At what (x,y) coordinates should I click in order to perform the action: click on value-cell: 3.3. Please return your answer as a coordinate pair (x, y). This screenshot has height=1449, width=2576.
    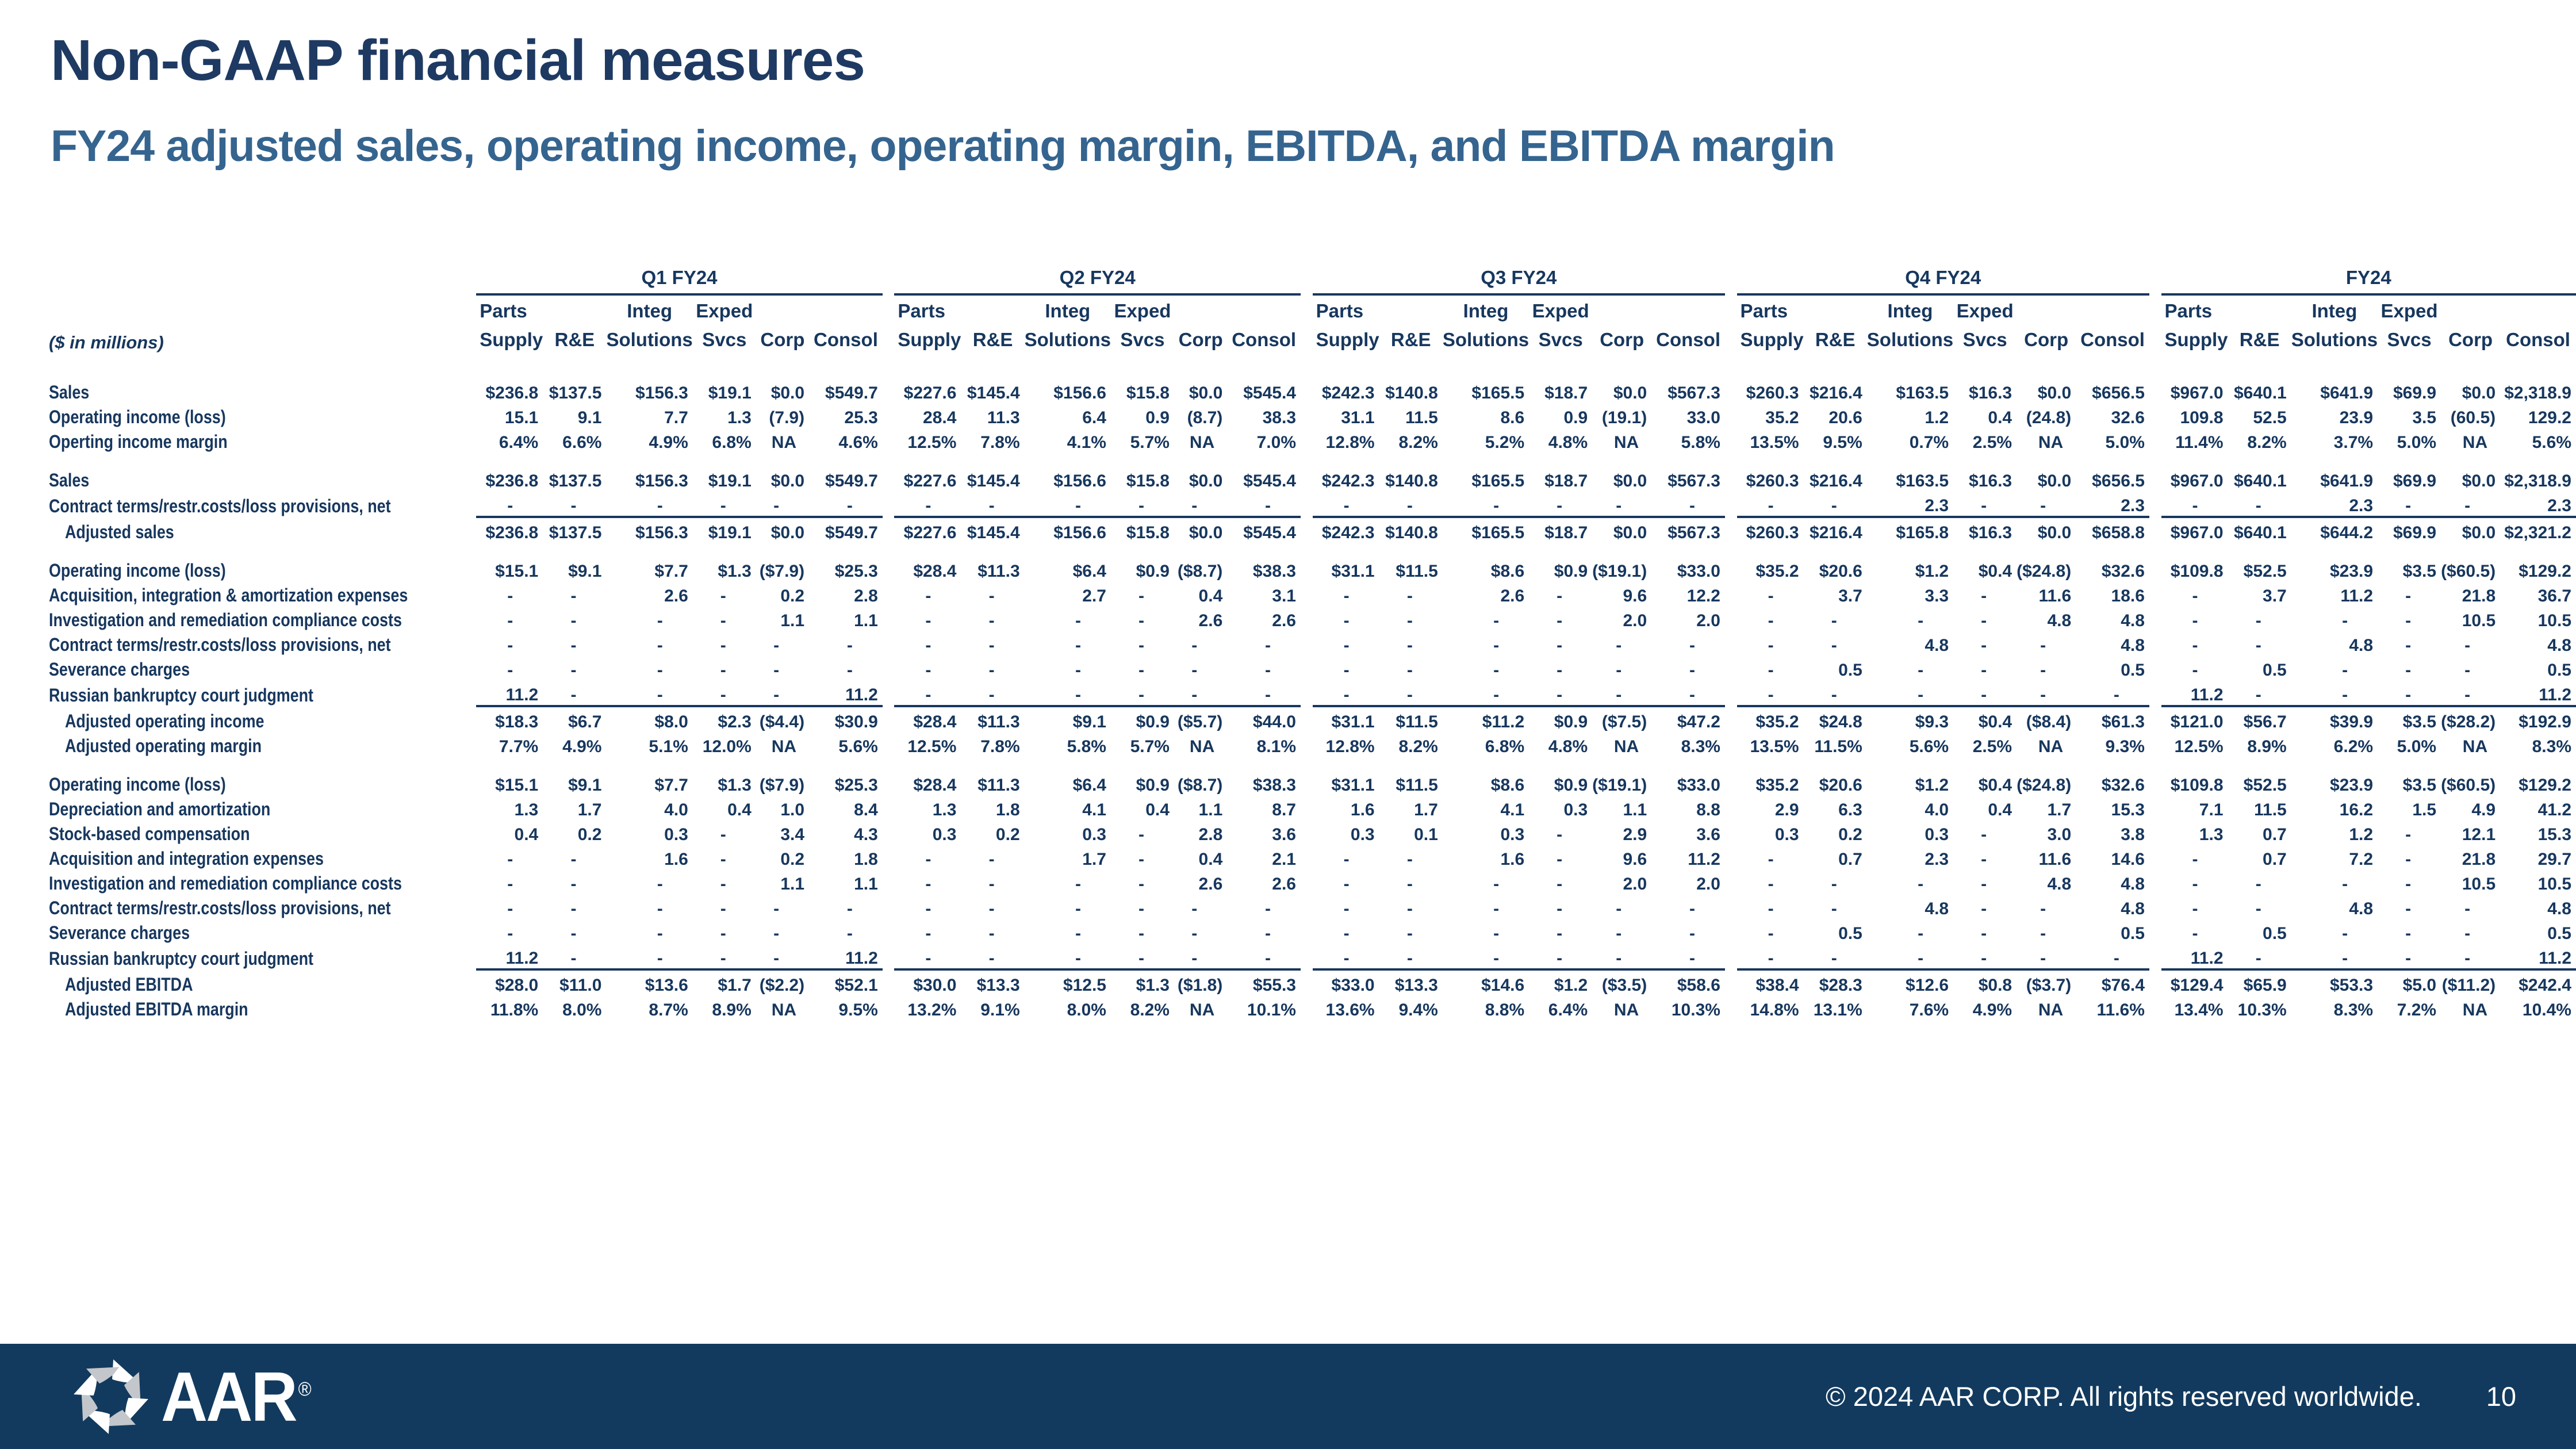
    Looking at the image, I should click on (1937, 595).